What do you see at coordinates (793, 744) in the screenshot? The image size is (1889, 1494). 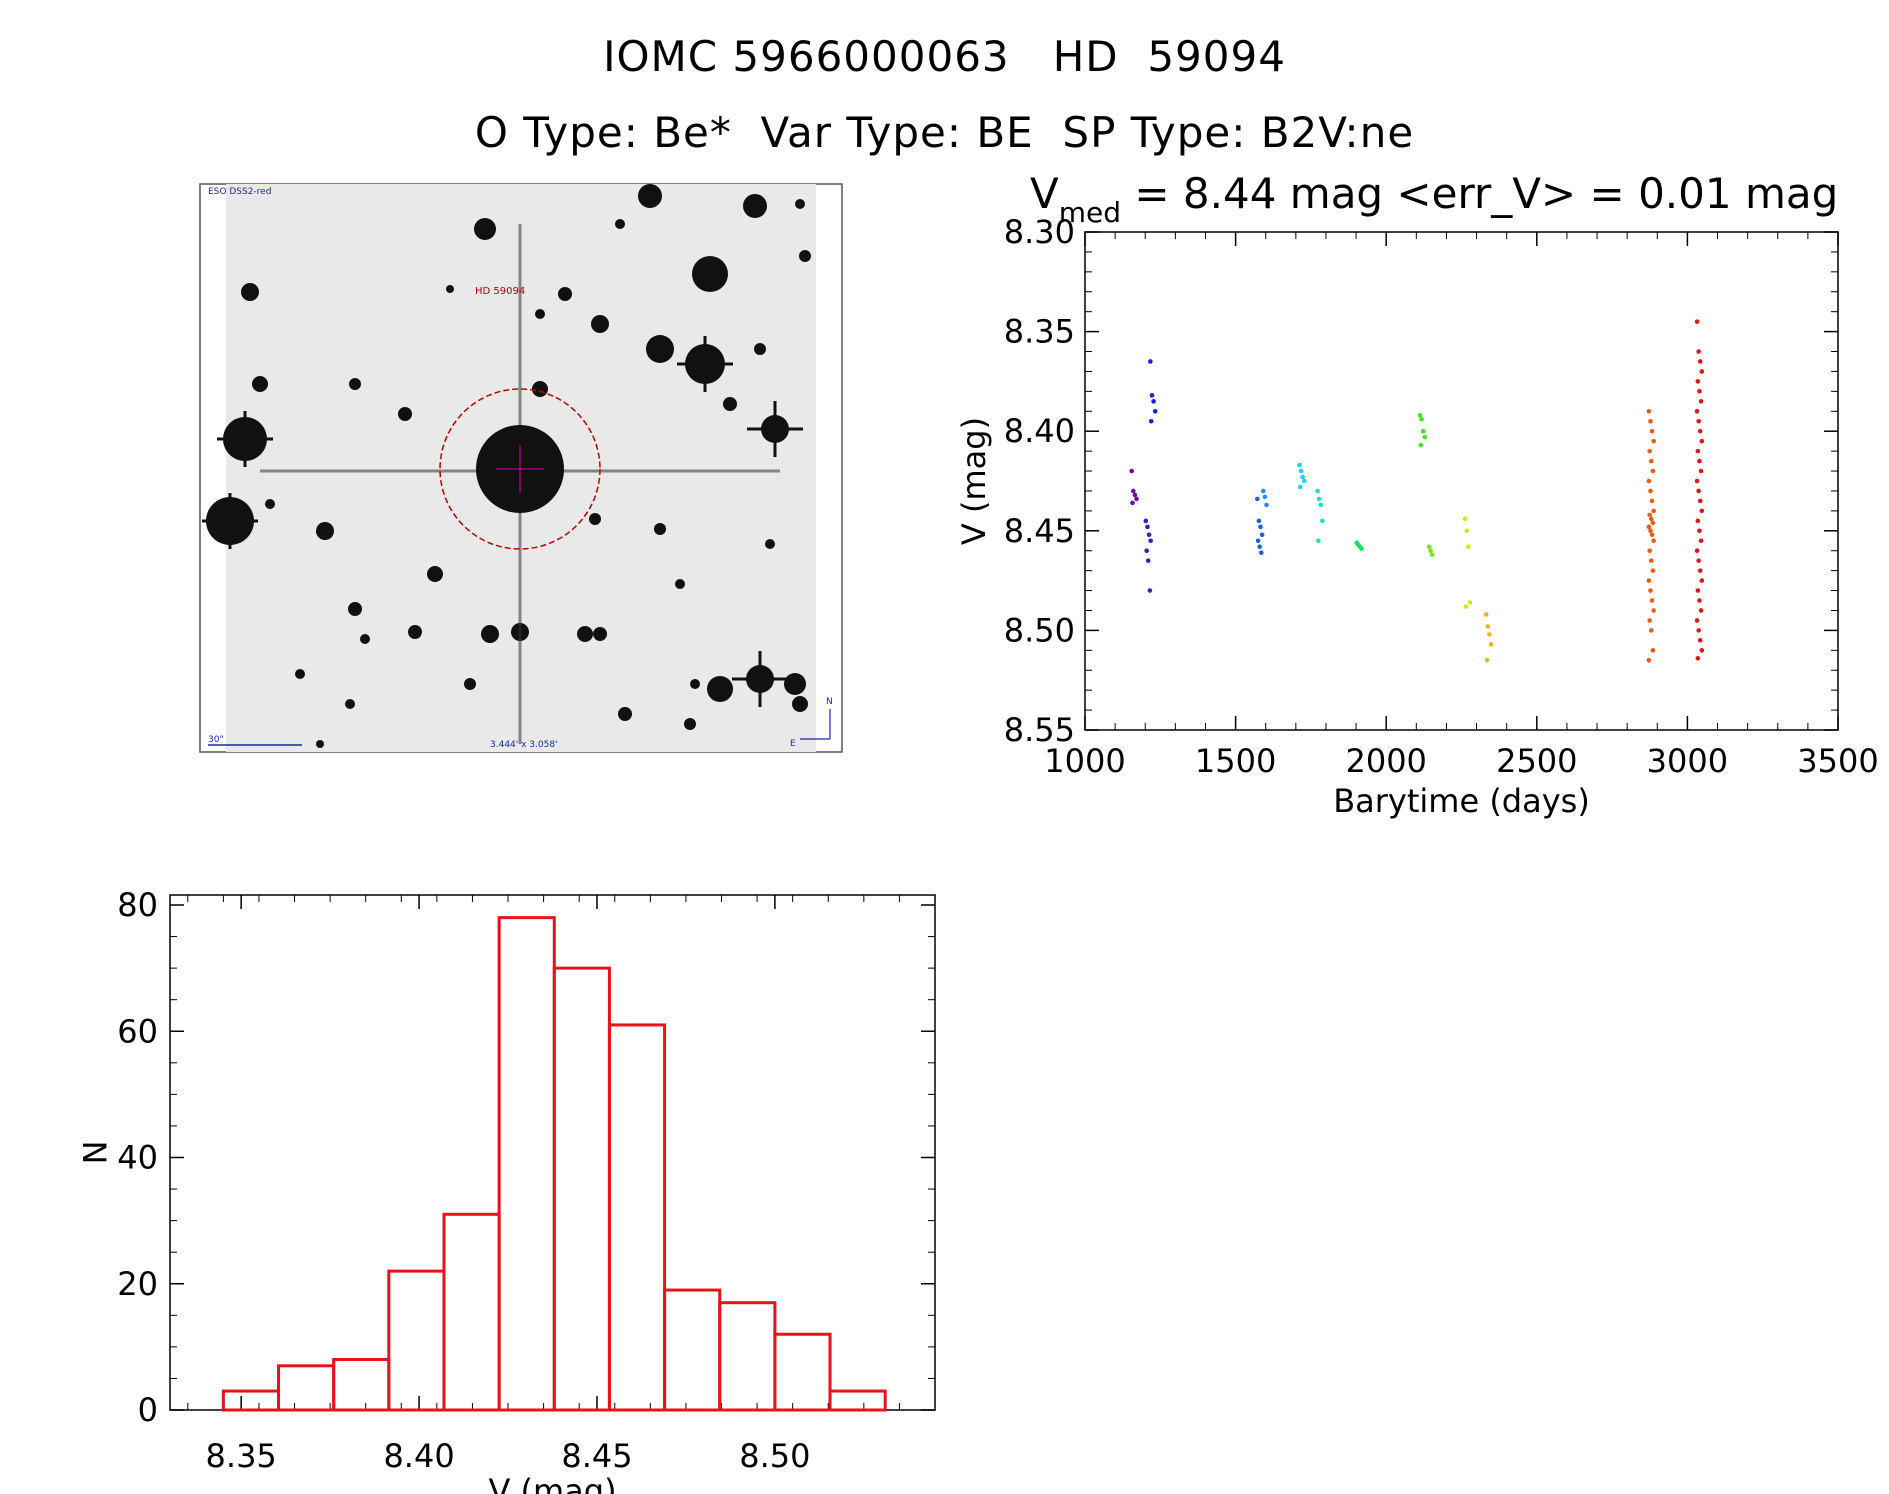 I see `compass-east-label: E` at bounding box center [793, 744].